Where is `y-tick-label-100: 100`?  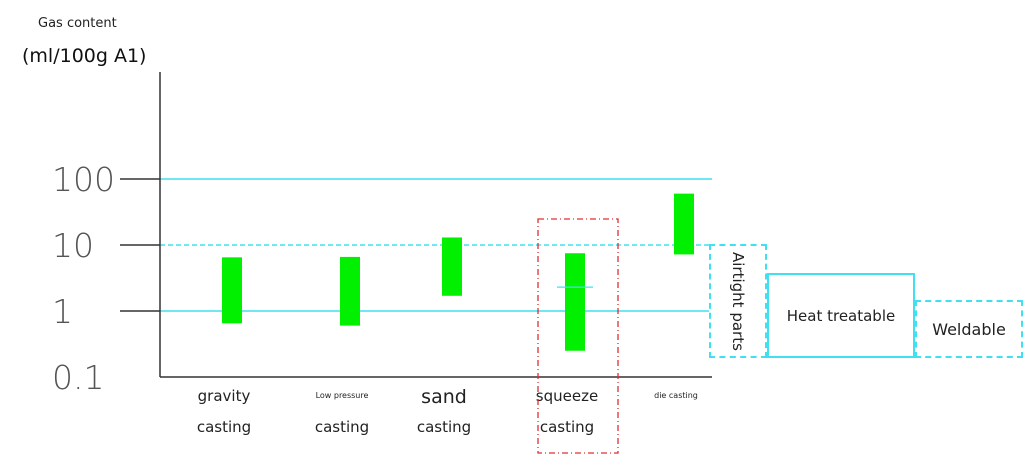
y-tick-label-100: 100 is located at coordinates (83, 179).